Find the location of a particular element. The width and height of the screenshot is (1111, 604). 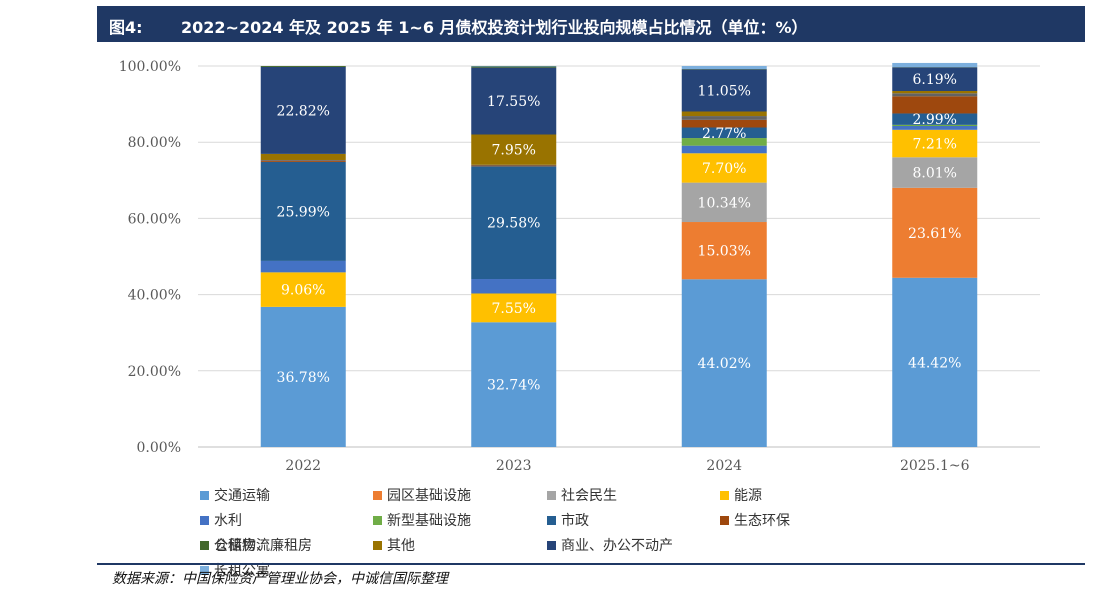

data-label: 23.61% is located at coordinates (934, 234).